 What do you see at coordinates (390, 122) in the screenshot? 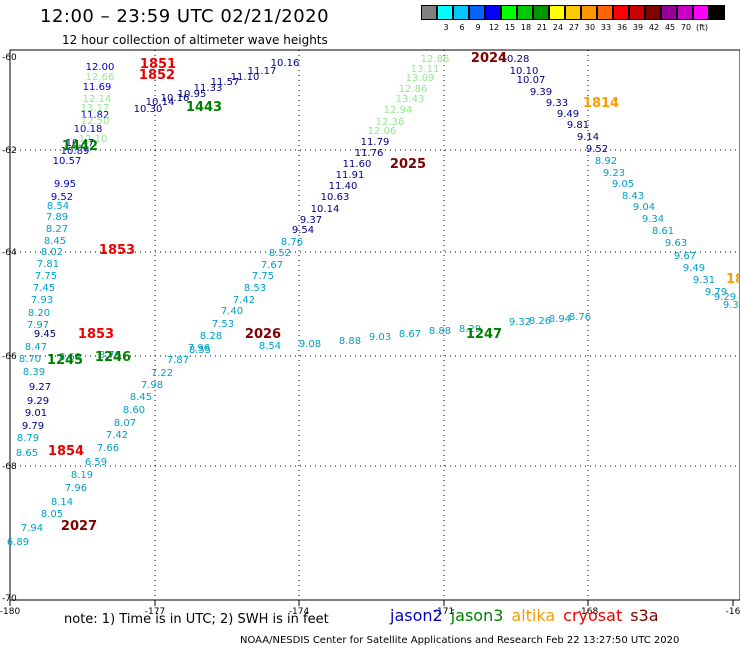
I see `swh-observation: 12.36` at bounding box center [390, 122].